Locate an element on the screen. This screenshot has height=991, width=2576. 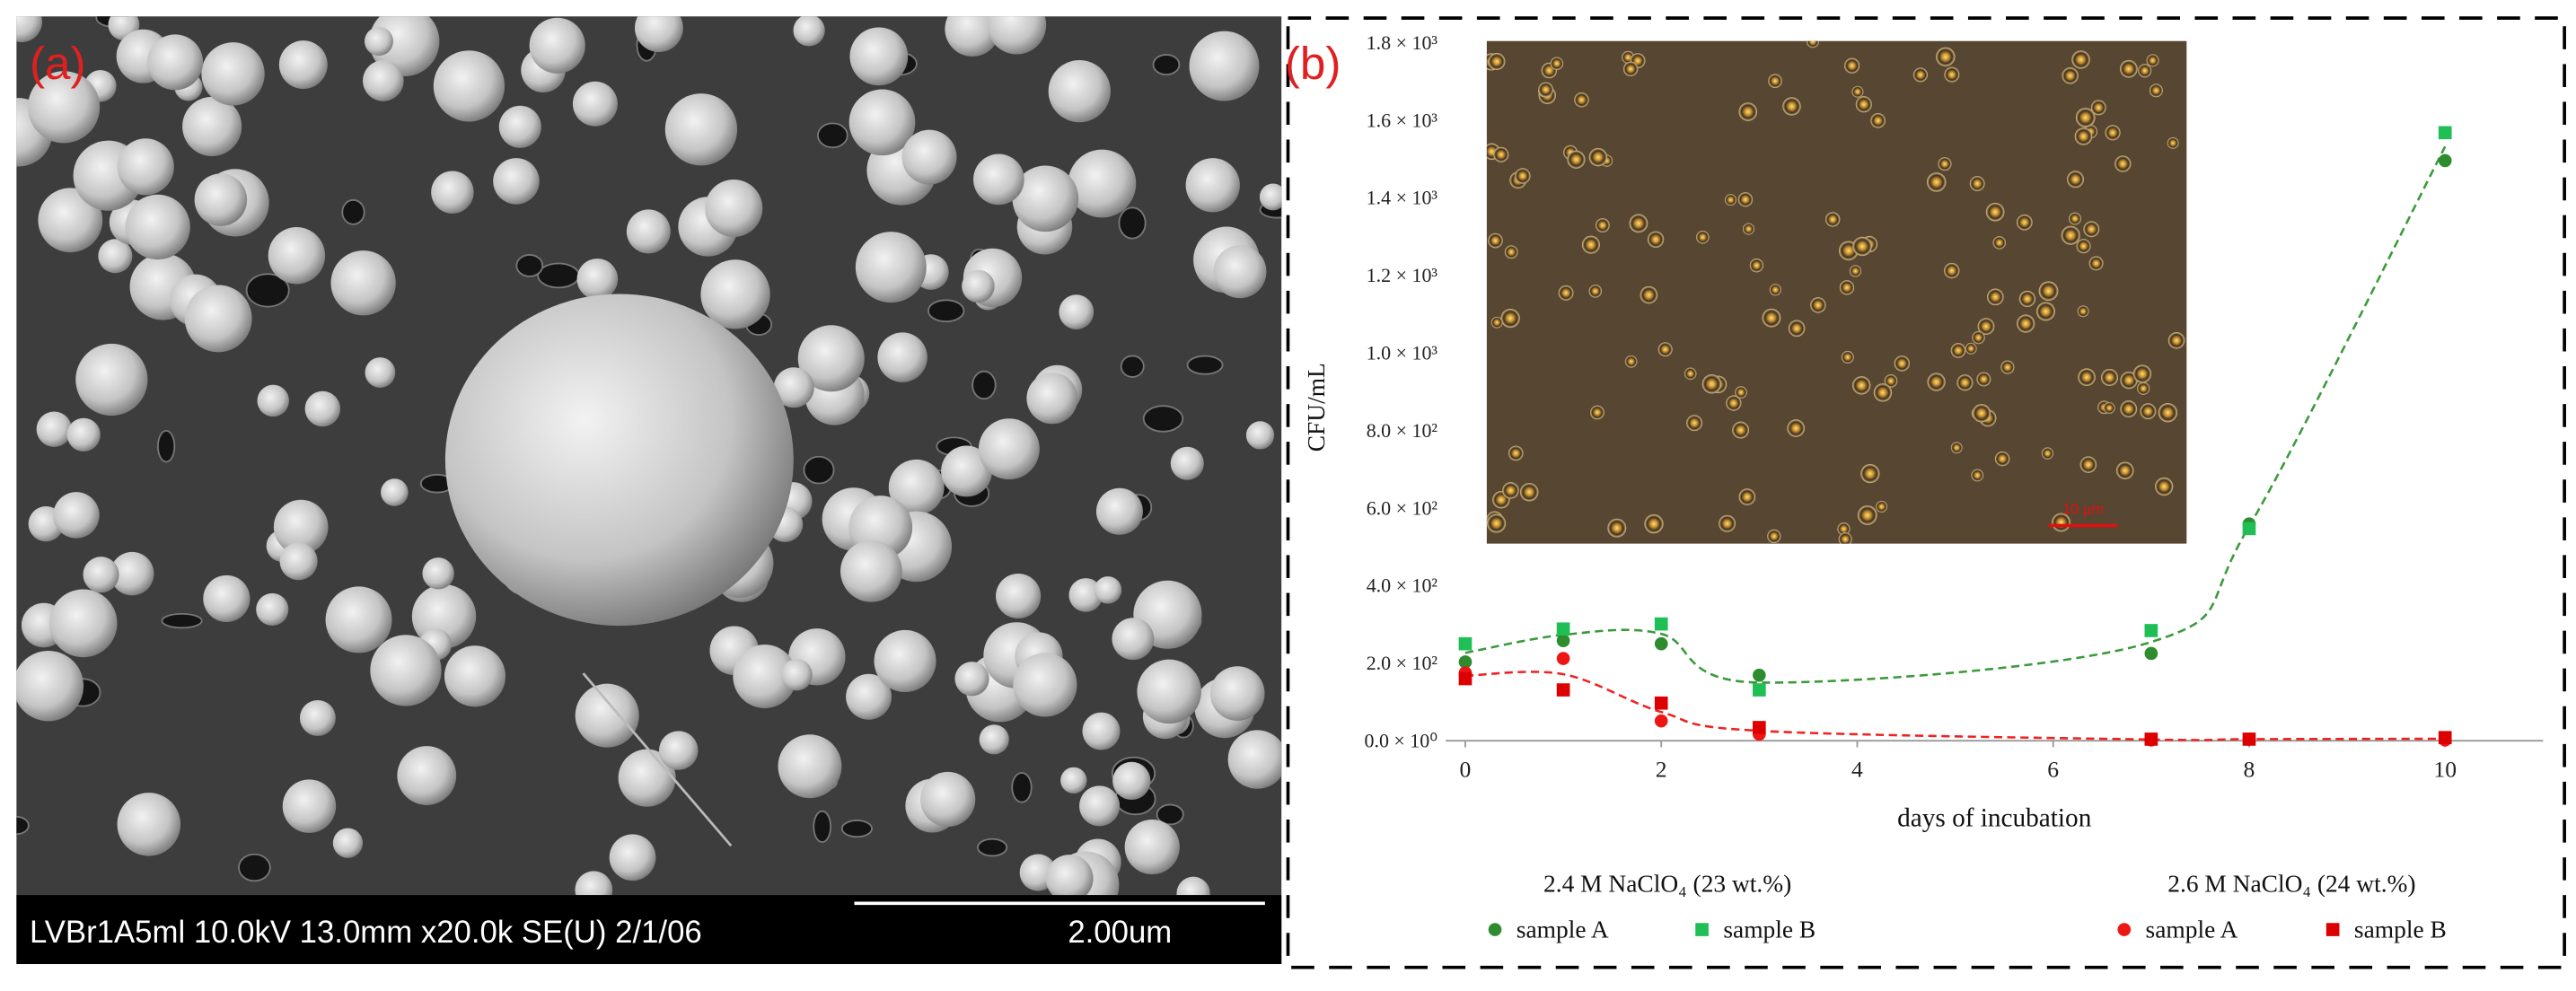
x-tick-label: 10 is located at coordinates (2445, 769).